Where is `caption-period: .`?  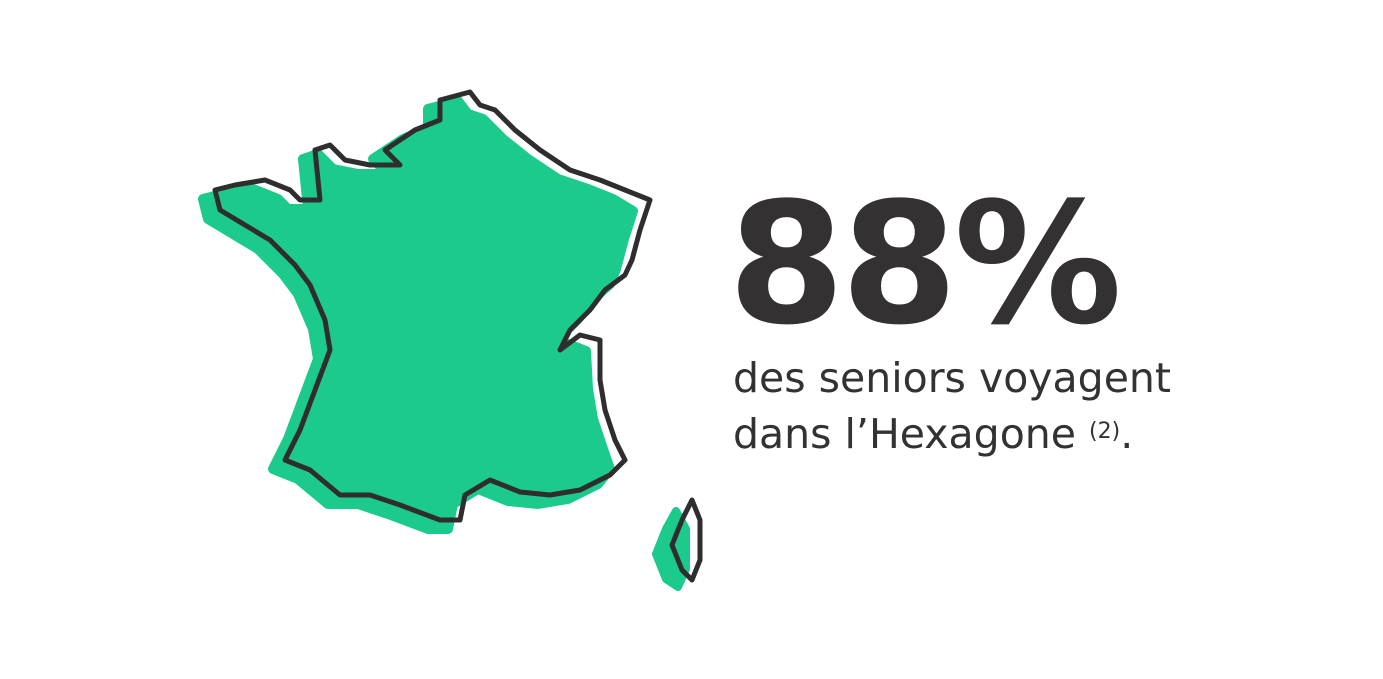 caption-period: . is located at coordinates (1127, 434).